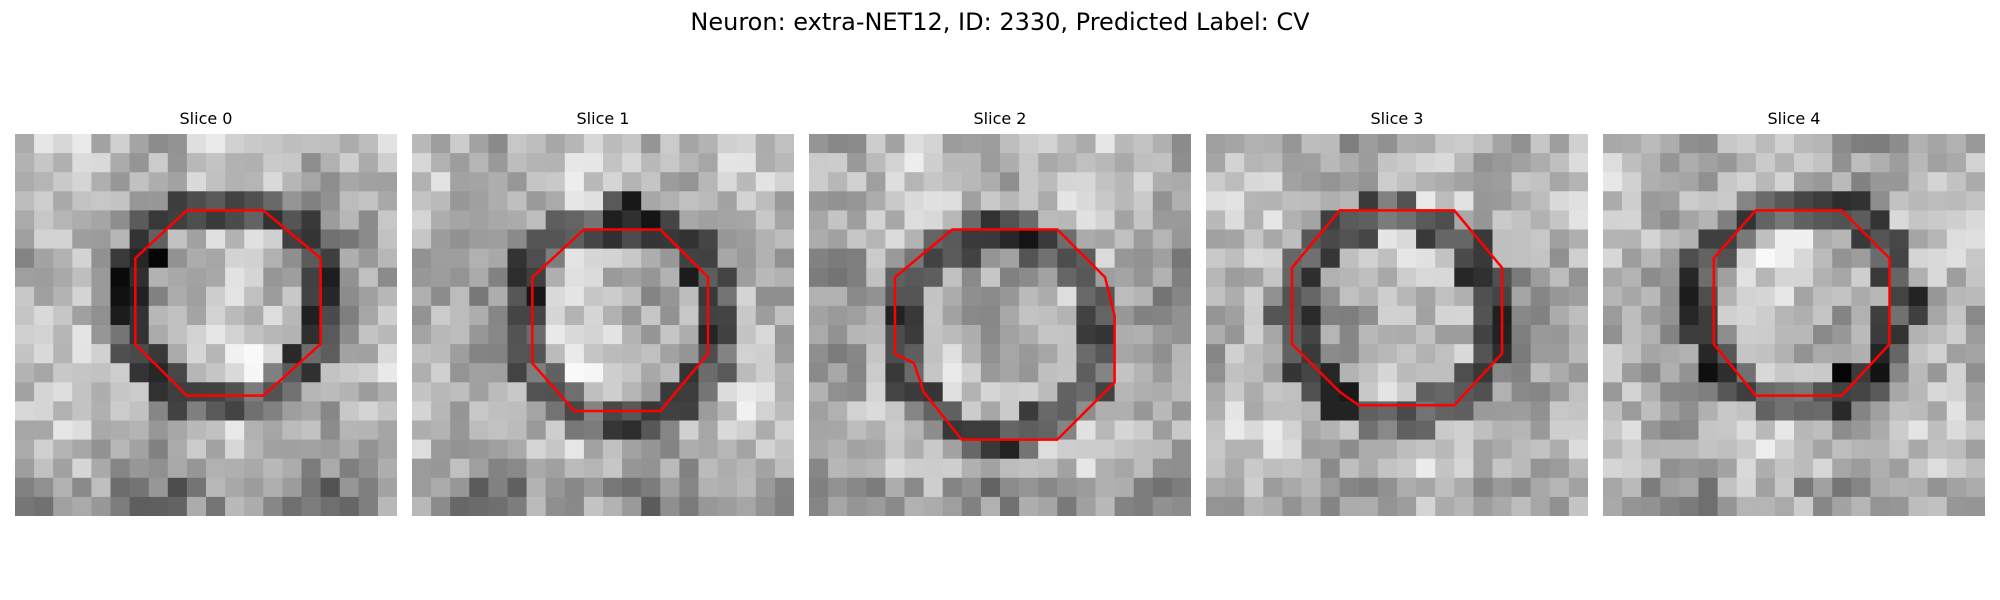 This screenshot has width=2000, height=600. I want to click on panel-slice-0: Slice 0, so click(206, 312).